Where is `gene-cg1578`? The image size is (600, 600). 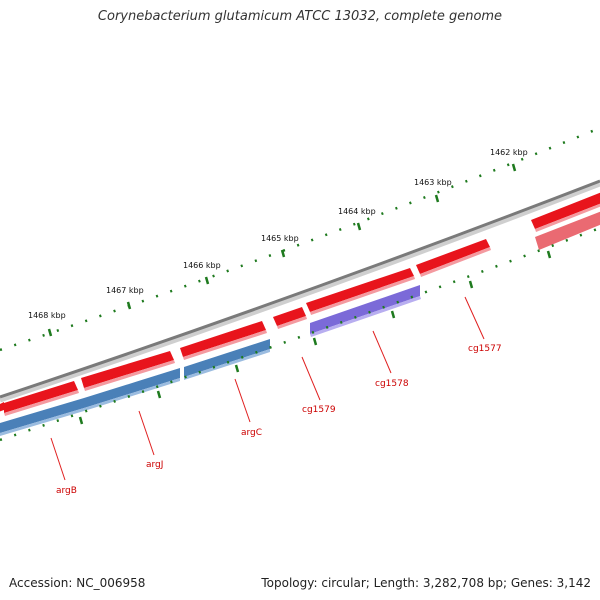 gene-cg1578 is located at coordinates (365, 311).